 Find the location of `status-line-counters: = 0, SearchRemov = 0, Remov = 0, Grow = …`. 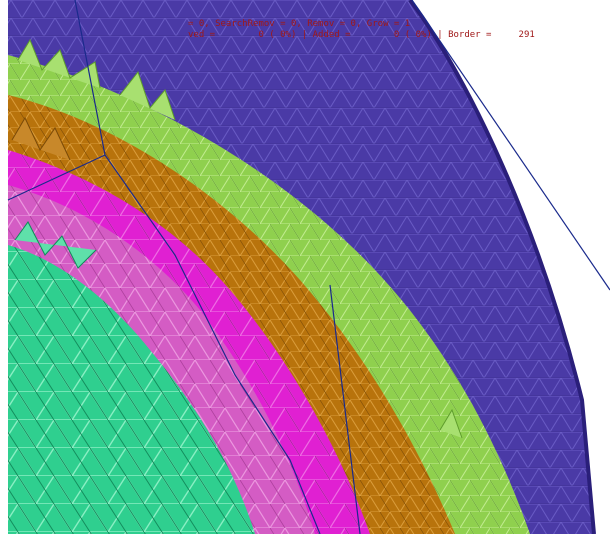

status-line-counters: = 0, SearchRemov = 0, Remov = 0, Grow = … is located at coordinates (299, 24).